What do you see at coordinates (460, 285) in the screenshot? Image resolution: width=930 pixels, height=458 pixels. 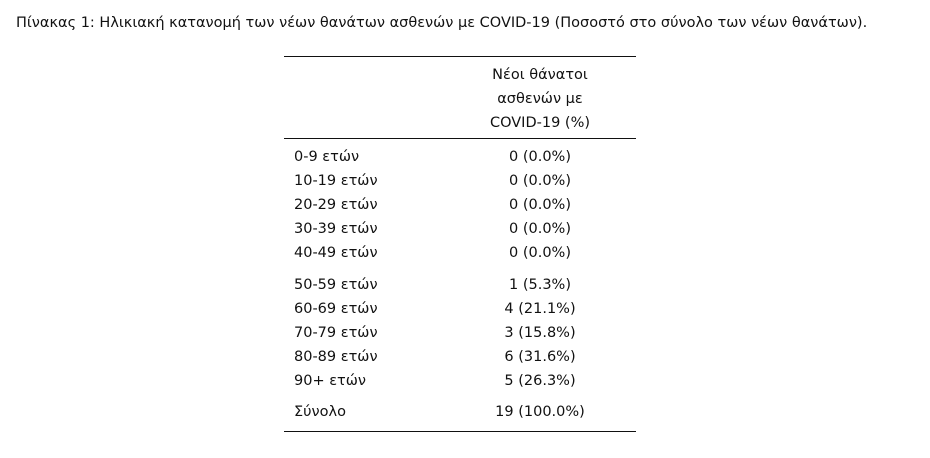 I see `table-row: 50-59 ετών 1 (5.3%)` at bounding box center [460, 285].